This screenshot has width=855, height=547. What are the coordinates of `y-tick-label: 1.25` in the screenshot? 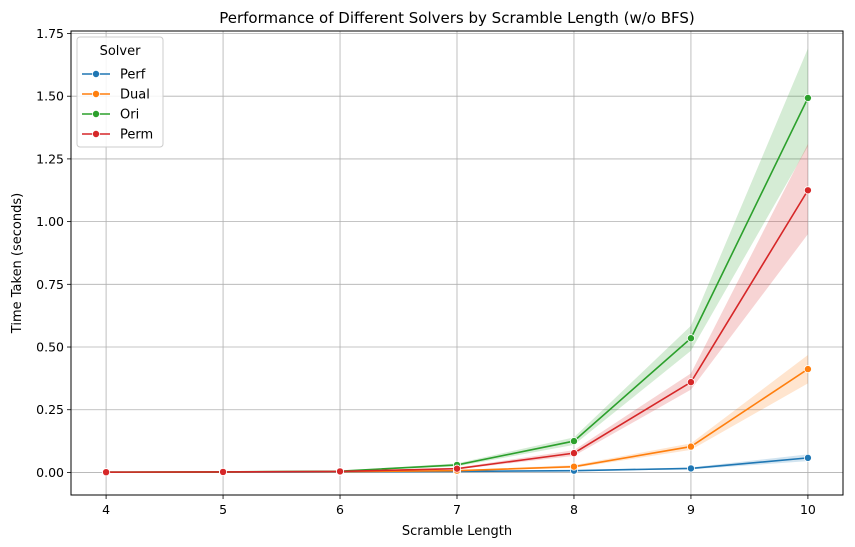 It's located at (50, 158).